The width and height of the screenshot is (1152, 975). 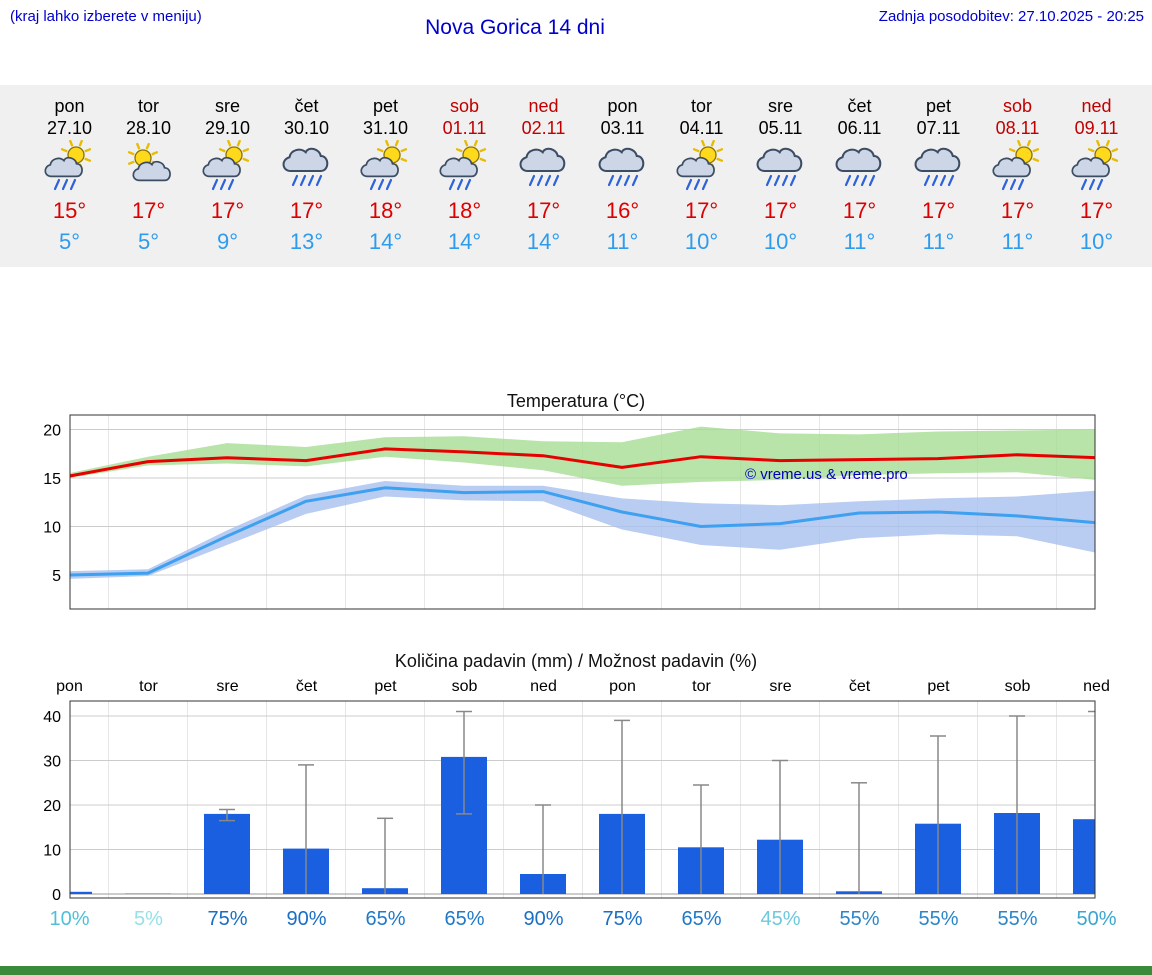 I want to click on page-title: Nova Gorica 14 dni, so click(x=515, y=27).